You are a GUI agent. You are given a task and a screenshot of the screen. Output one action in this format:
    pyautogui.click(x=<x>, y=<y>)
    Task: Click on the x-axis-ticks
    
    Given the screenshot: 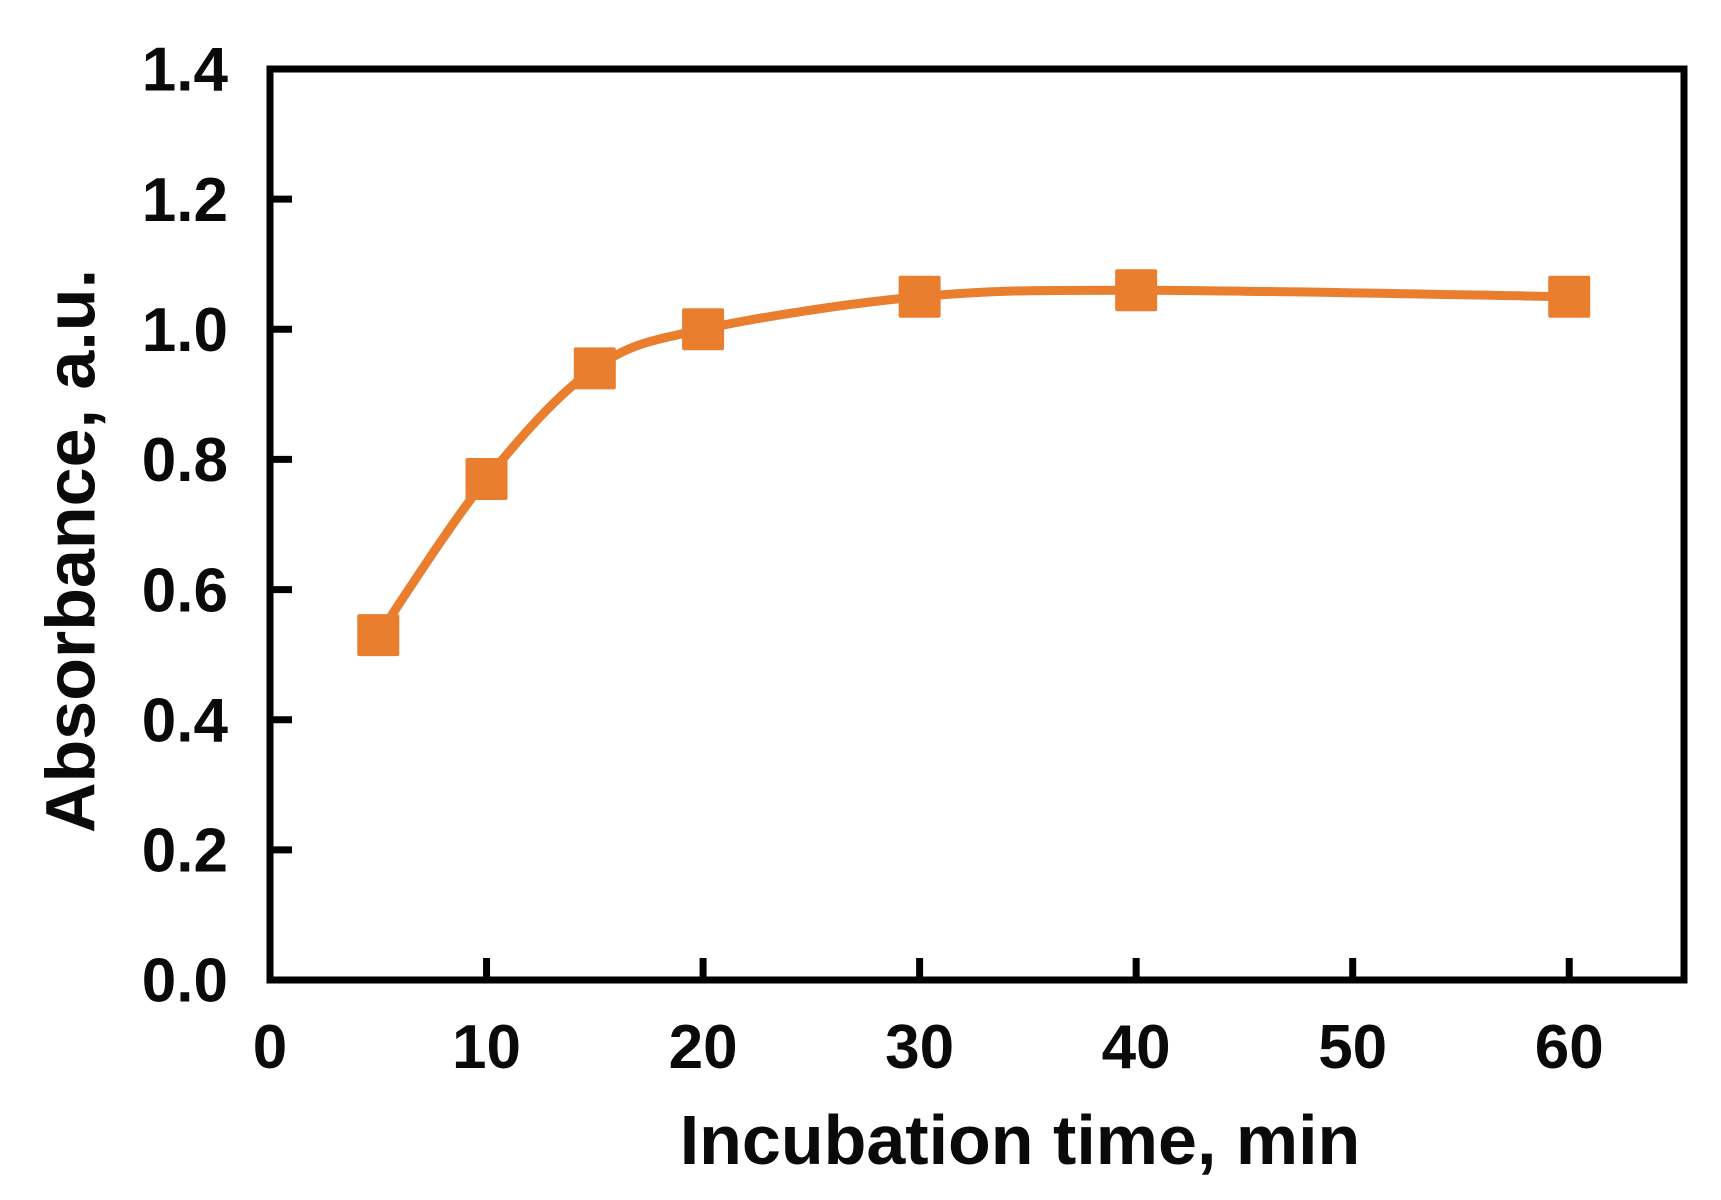 What is the action you would take?
    pyautogui.click(x=919, y=969)
    